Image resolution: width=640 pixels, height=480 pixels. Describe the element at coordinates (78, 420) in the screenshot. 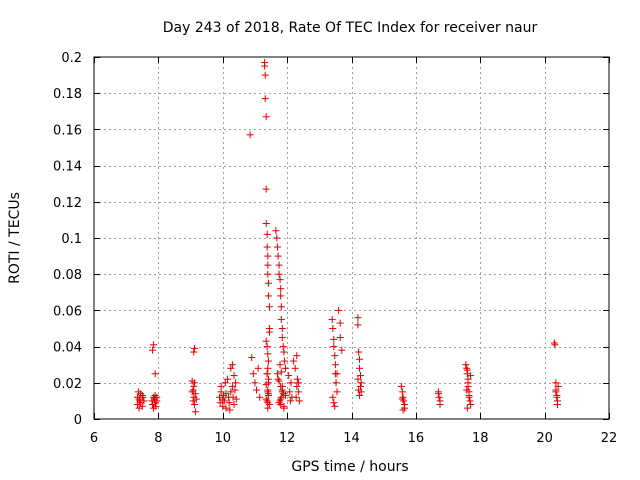

I see `y-tick-label: 0` at that location.